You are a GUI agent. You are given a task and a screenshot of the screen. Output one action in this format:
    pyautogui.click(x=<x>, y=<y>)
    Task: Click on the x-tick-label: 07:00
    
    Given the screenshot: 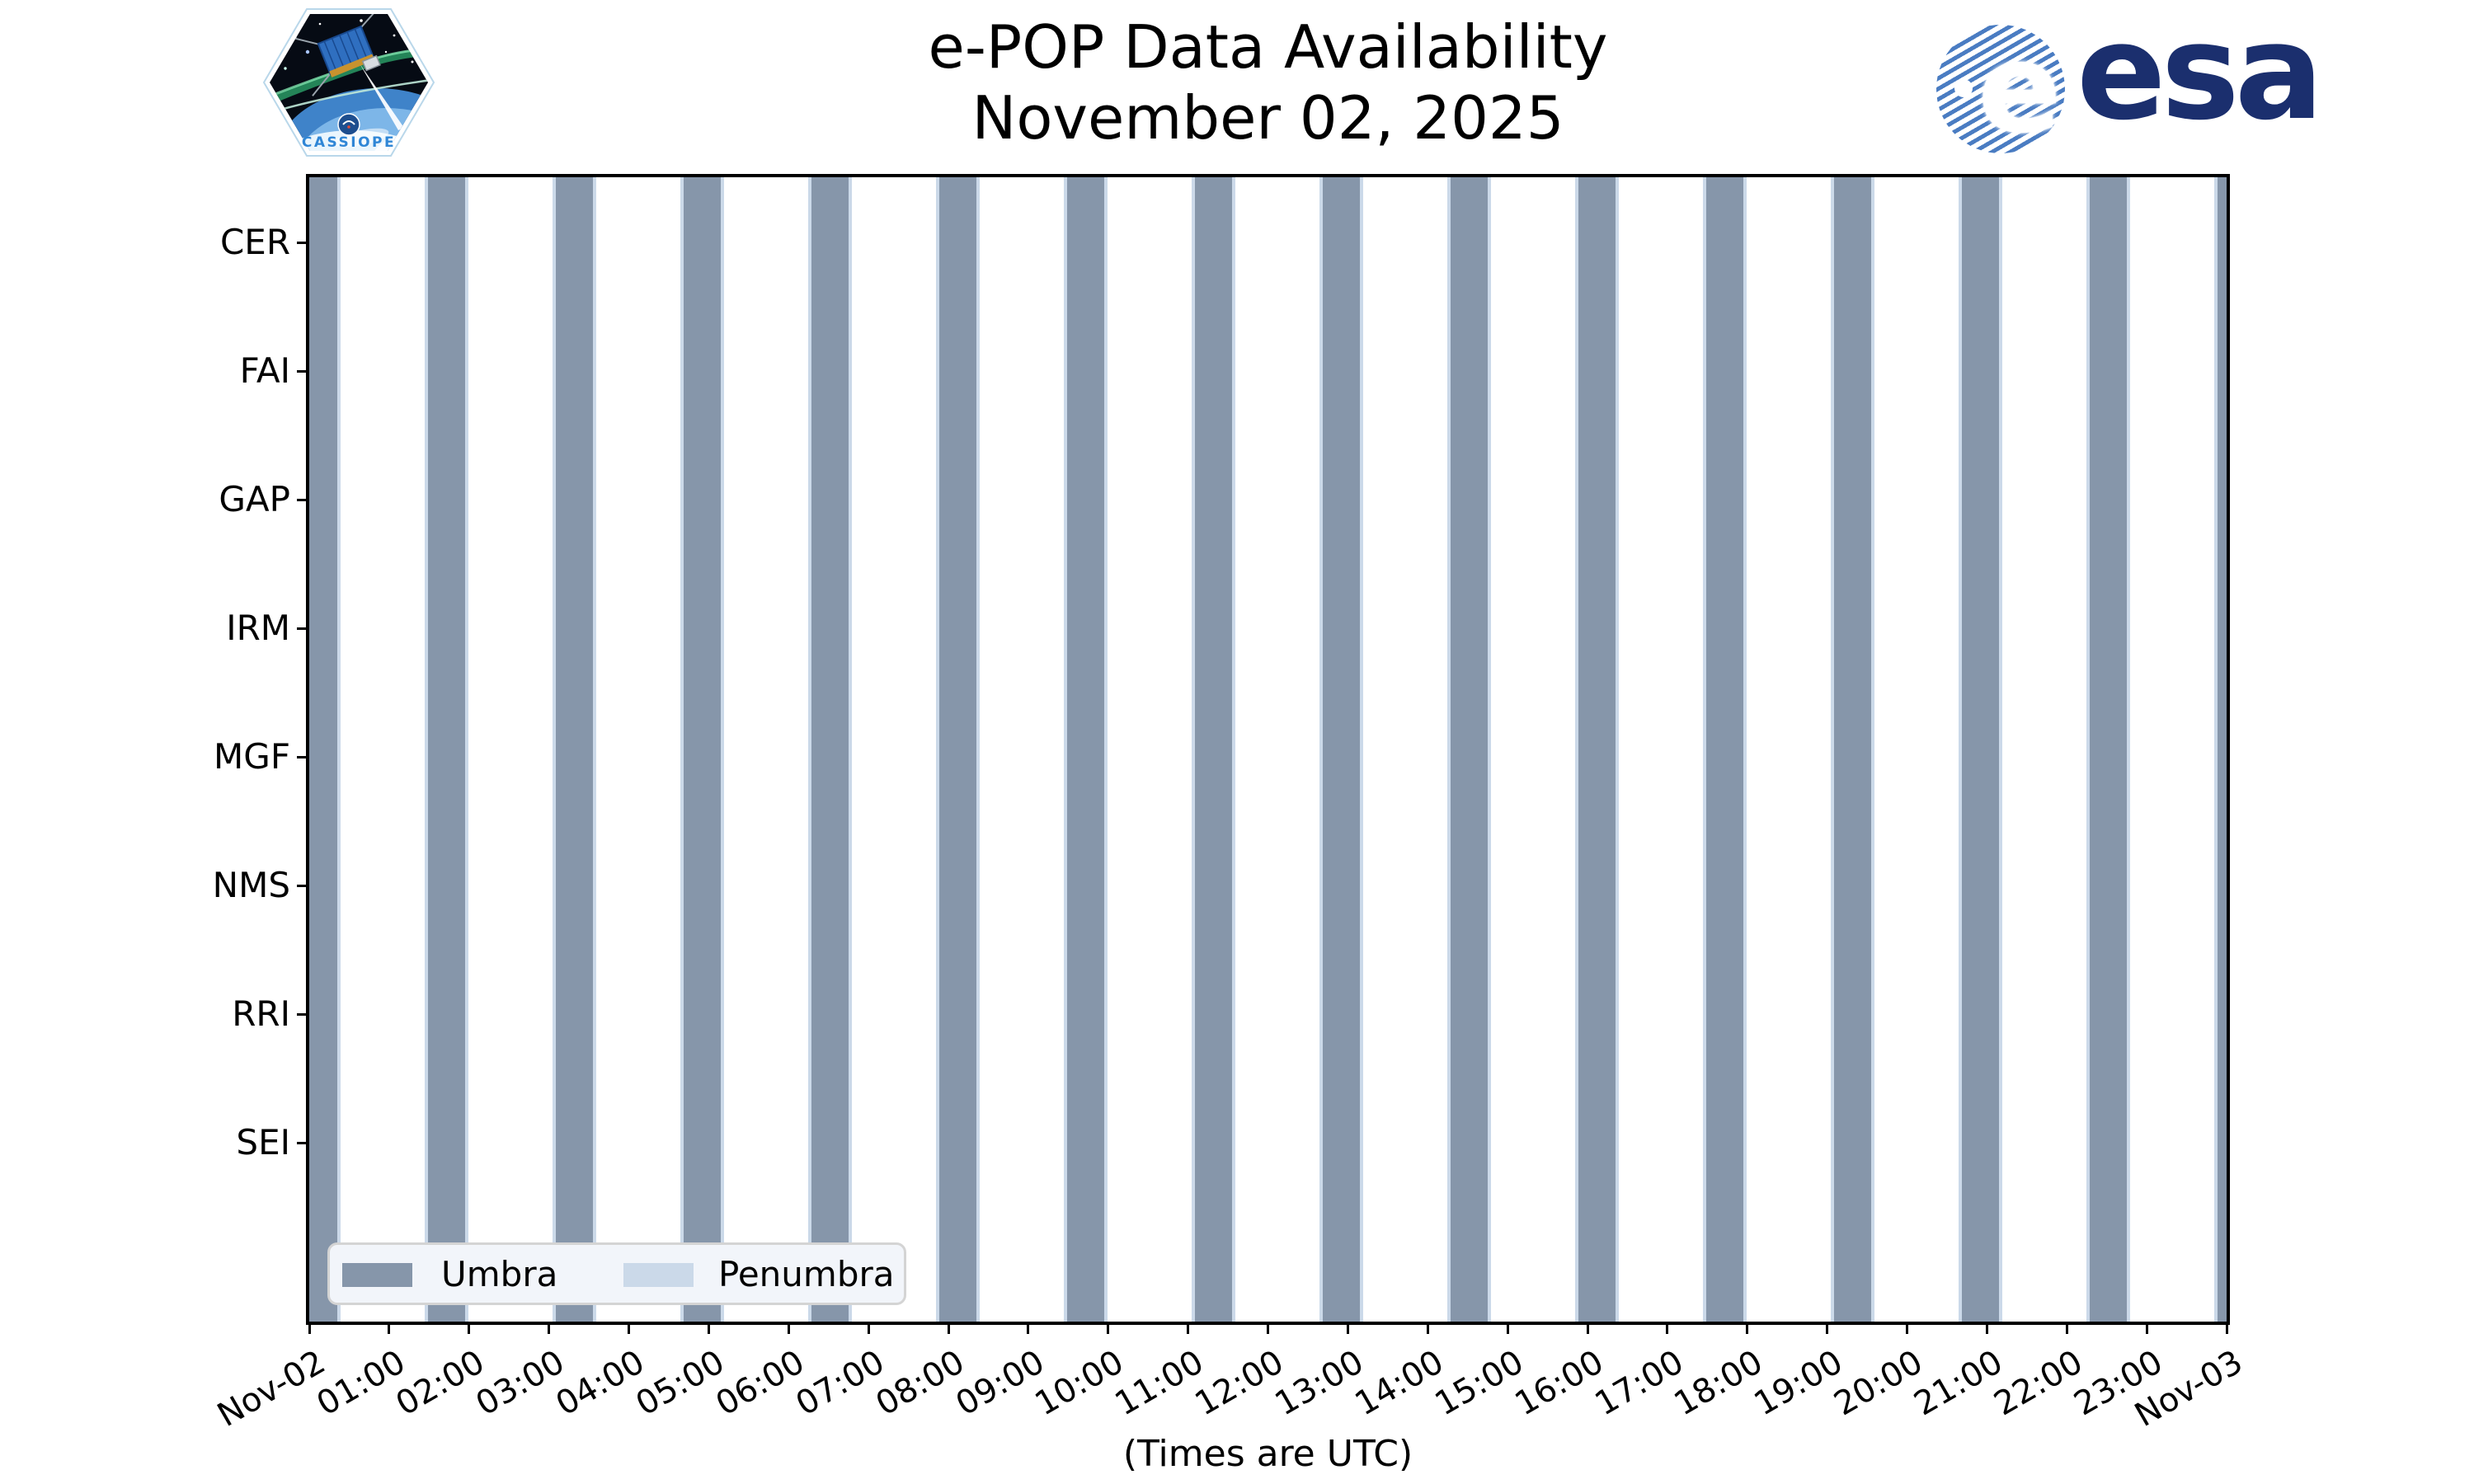 What is the action you would take?
    pyautogui.click(x=840, y=1383)
    